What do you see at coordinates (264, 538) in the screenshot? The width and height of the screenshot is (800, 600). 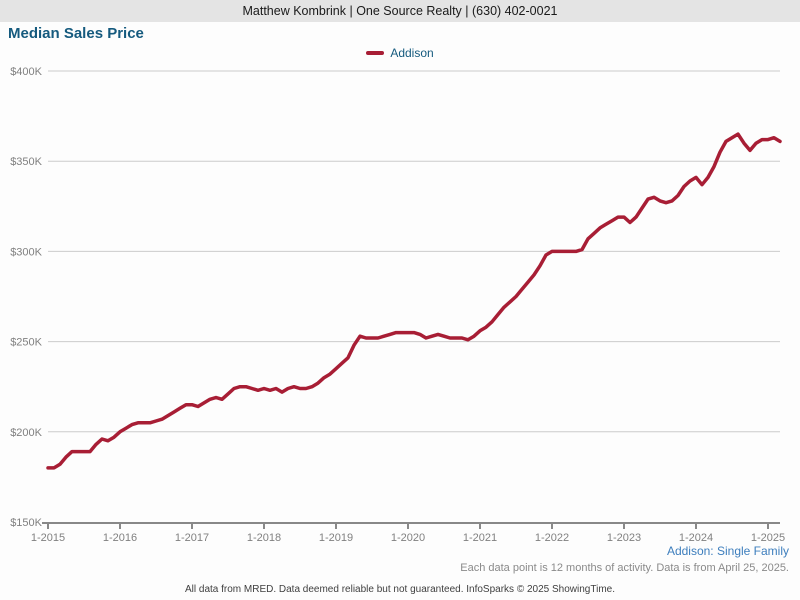 I see `x-axis-label: 1-2018` at bounding box center [264, 538].